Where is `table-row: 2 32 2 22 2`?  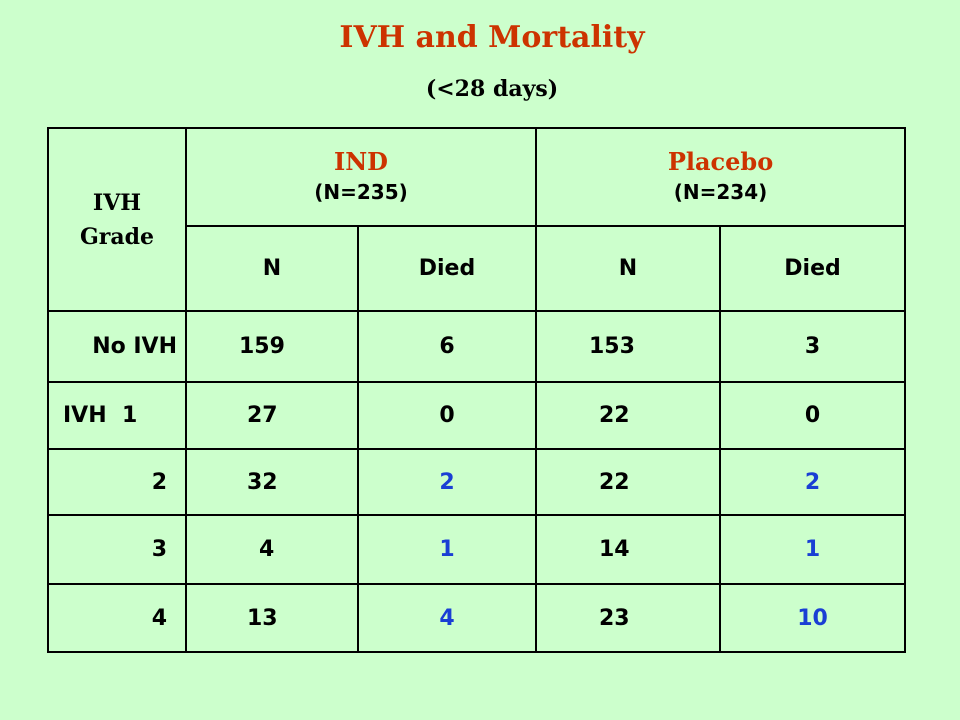 table-row: 2 32 2 22 2 is located at coordinates (477, 482).